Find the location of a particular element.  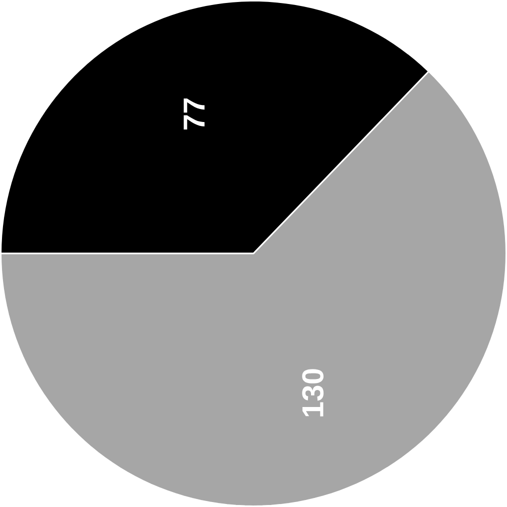

data-label: 77 is located at coordinates (194, 114).